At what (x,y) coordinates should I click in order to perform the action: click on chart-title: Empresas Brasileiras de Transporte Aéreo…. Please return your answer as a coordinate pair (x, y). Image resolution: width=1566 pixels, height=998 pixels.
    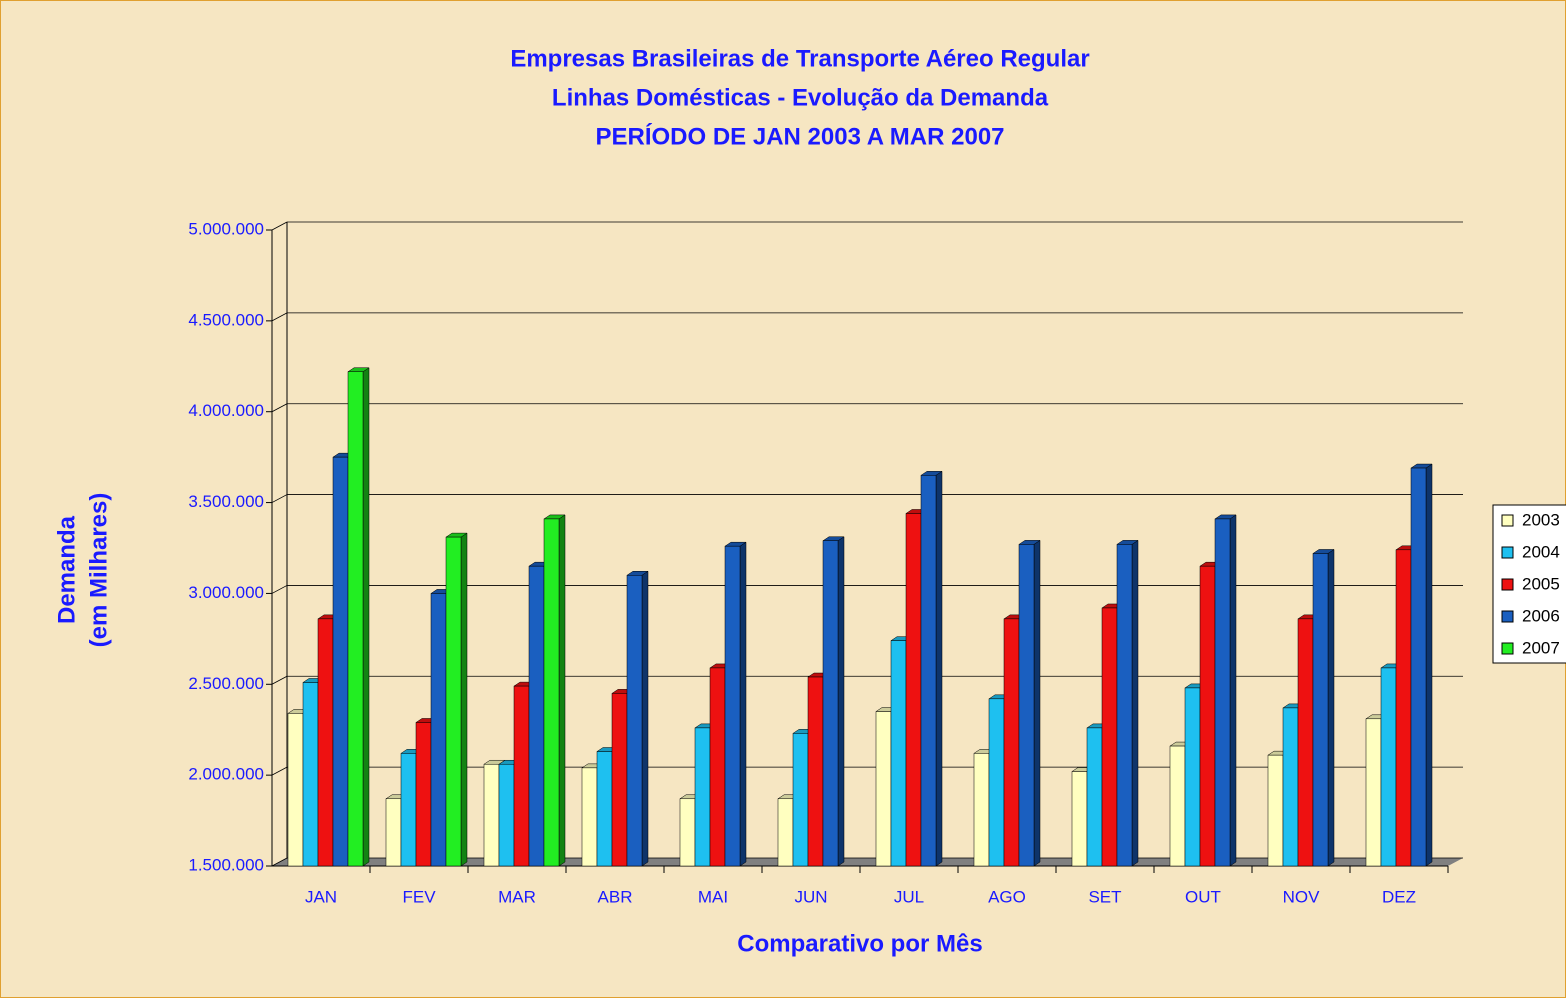
    Looking at the image, I should click on (799, 58).